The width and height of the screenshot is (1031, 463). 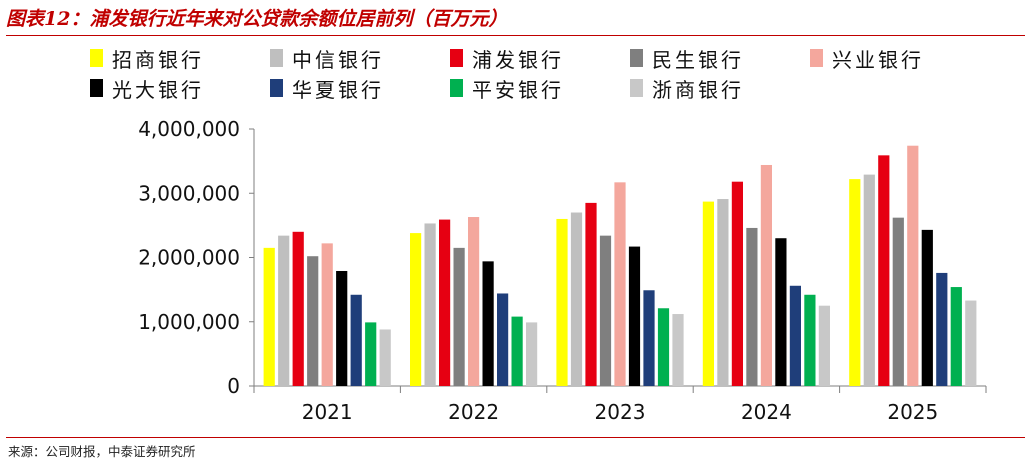 What do you see at coordinates (233, 386) in the screenshot?
I see `y-tick-label: 0` at bounding box center [233, 386].